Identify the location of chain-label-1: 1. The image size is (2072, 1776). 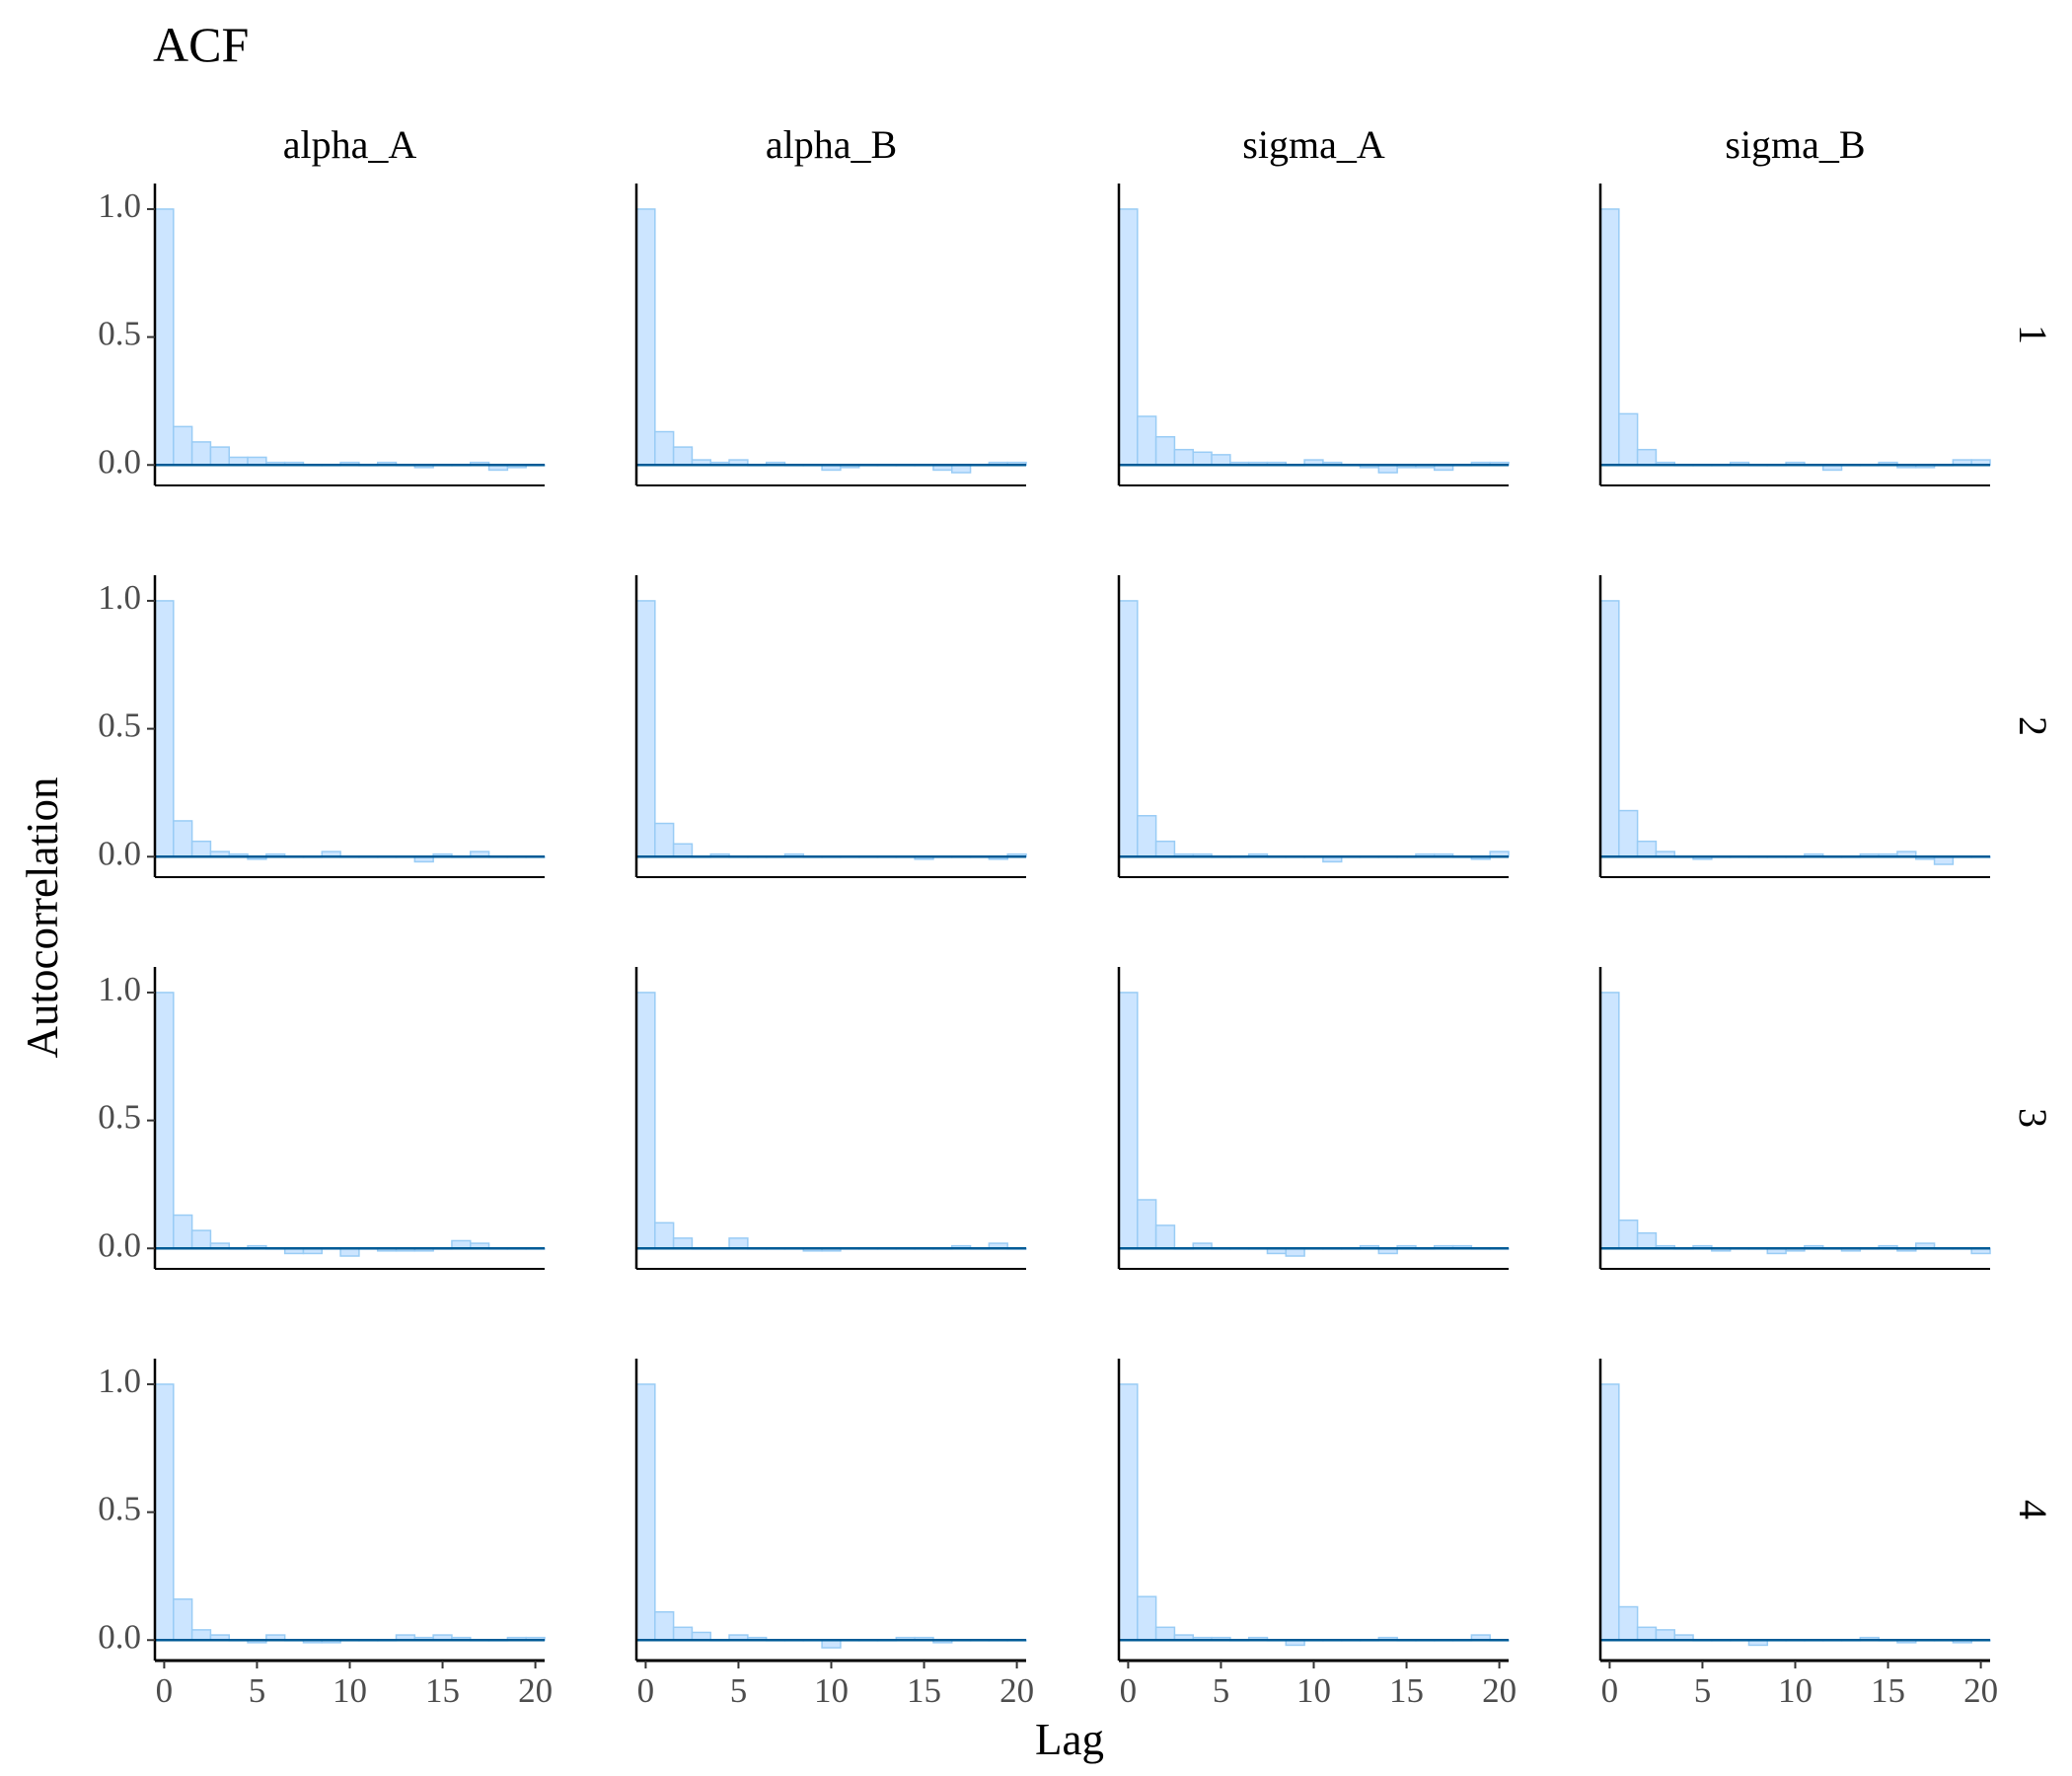
(2033, 335).